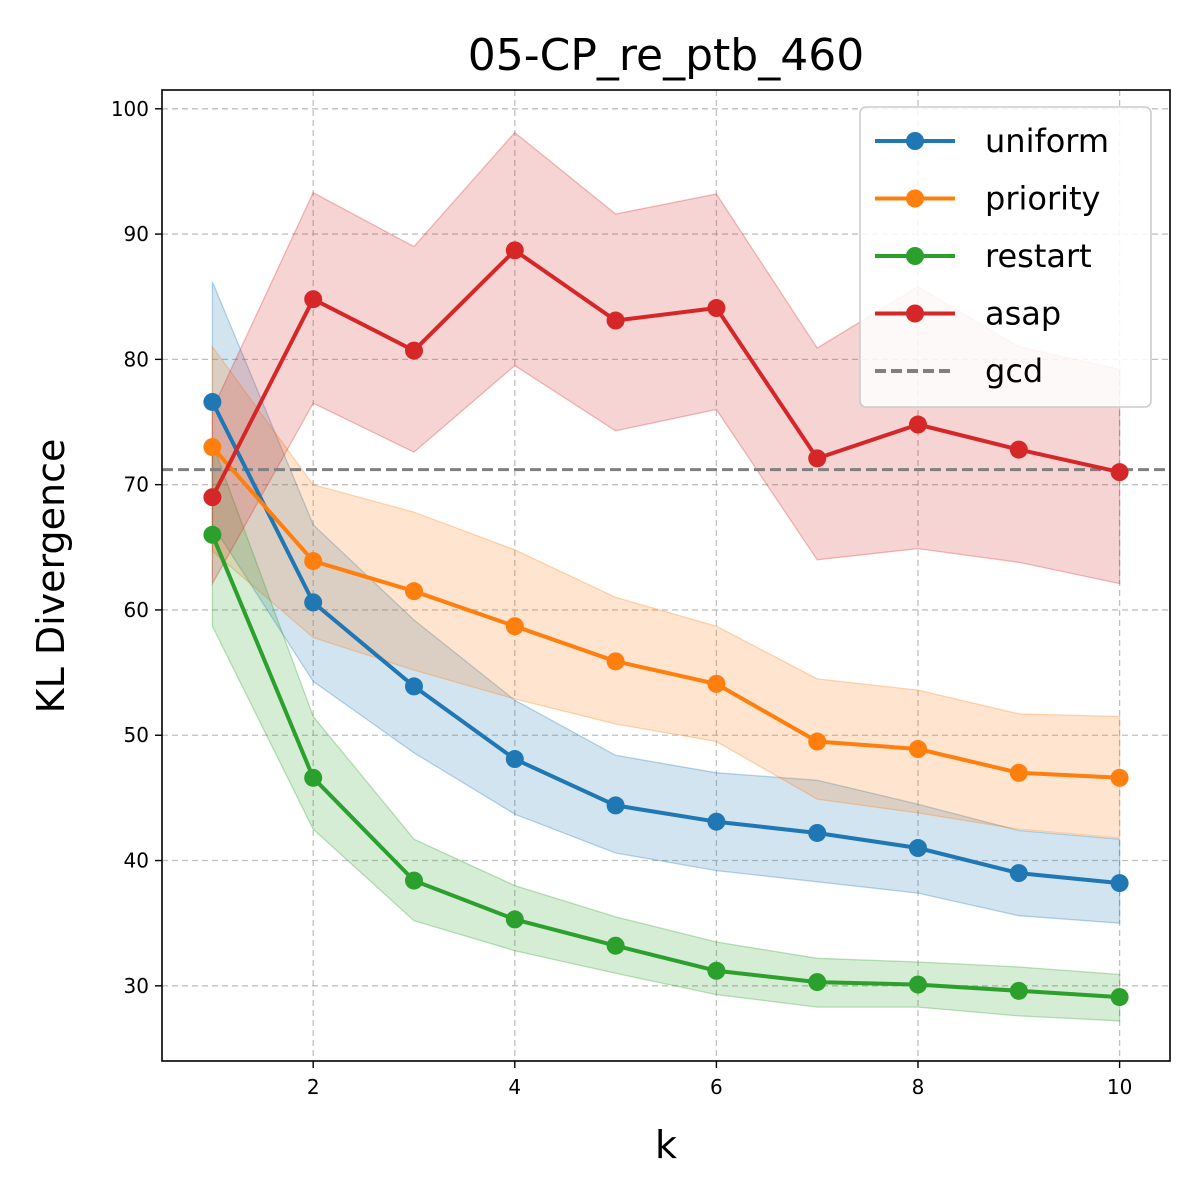 This screenshot has width=1200, height=1200. I want to click on legend-entries: uniform priority restart asap gcd, so click(992, 256).